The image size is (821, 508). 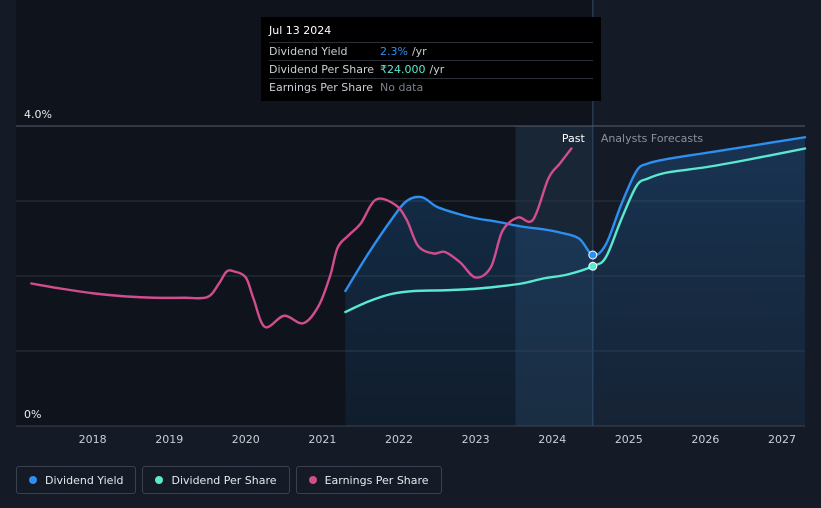 I want to click on dividend-yield-marker, so click(x=593, y=255).